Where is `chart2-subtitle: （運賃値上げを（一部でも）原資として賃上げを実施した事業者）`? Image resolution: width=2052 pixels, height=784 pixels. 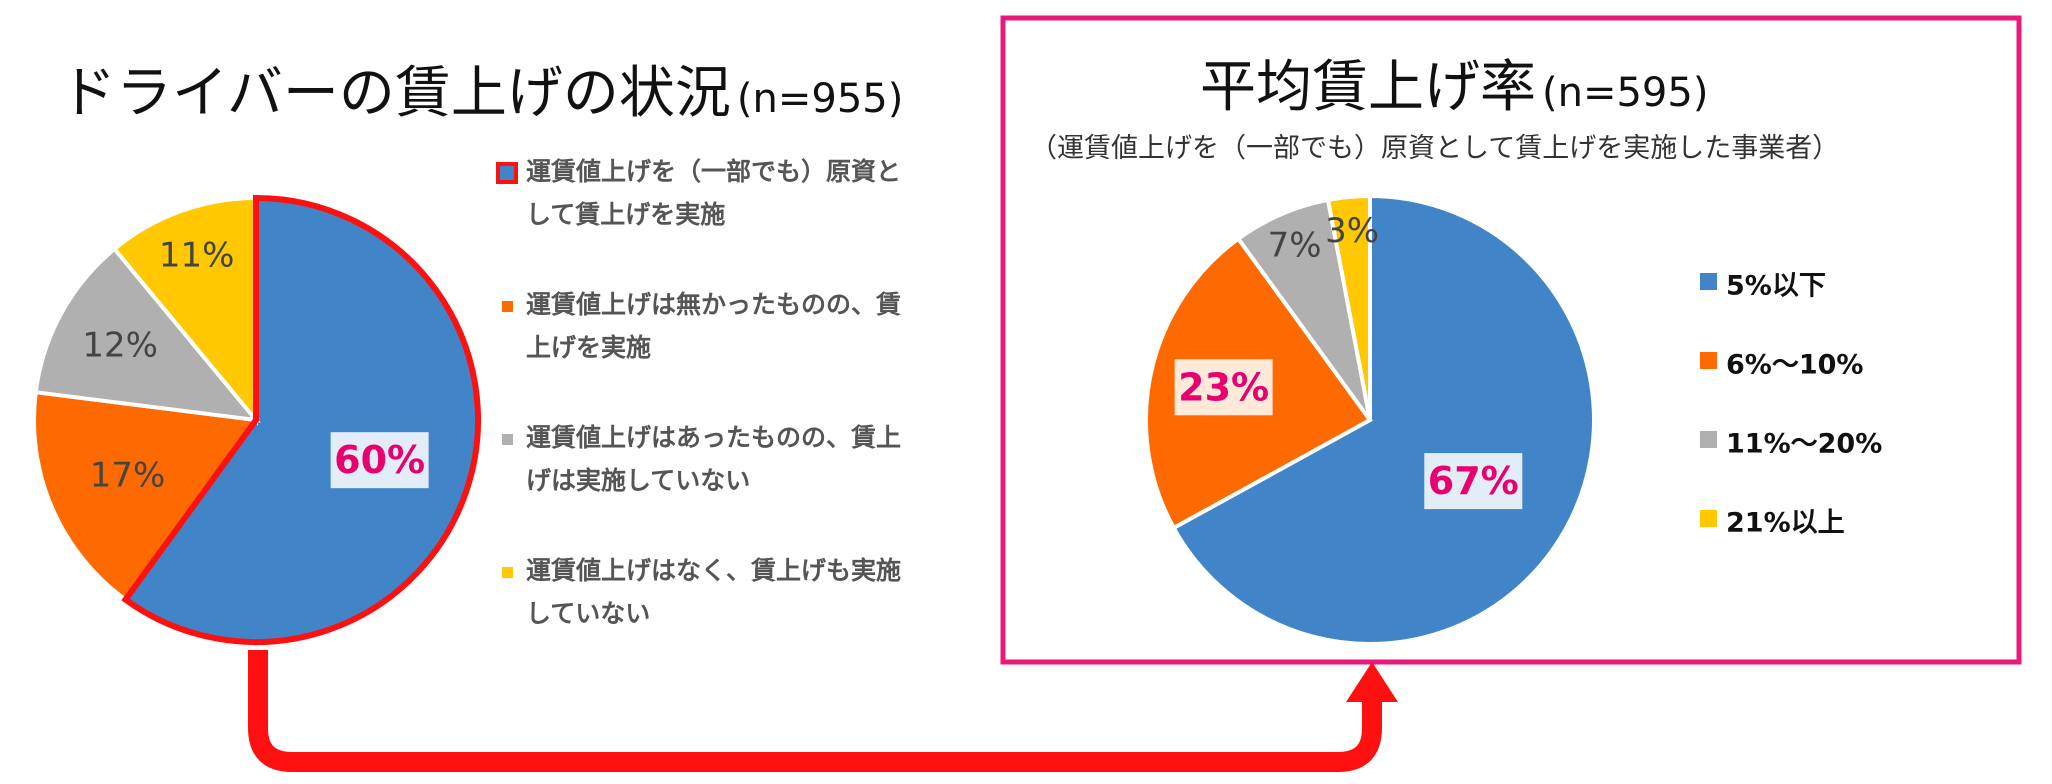
chart2-subtitle: （運賃値上げを（一部でも）原資として賃上げを実施した事業者） is located at coordinates (1434, 148).